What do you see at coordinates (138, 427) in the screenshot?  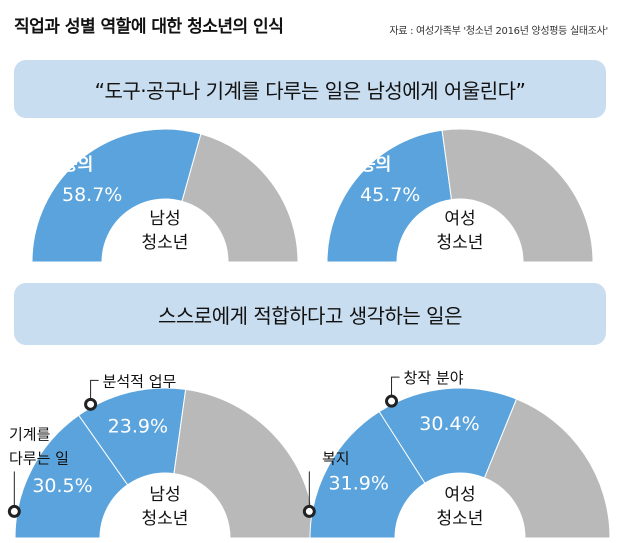 I see `chart-3-slice-2-value: 23.9%` at bounding box center [138, 427].